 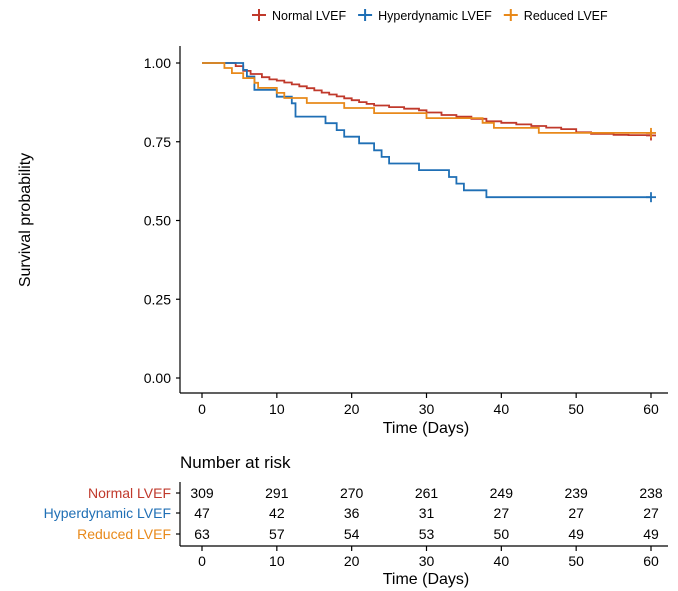 I want to click on x-ticks: 0 10 20 30 40 50 60, so click(x=428, y=405).